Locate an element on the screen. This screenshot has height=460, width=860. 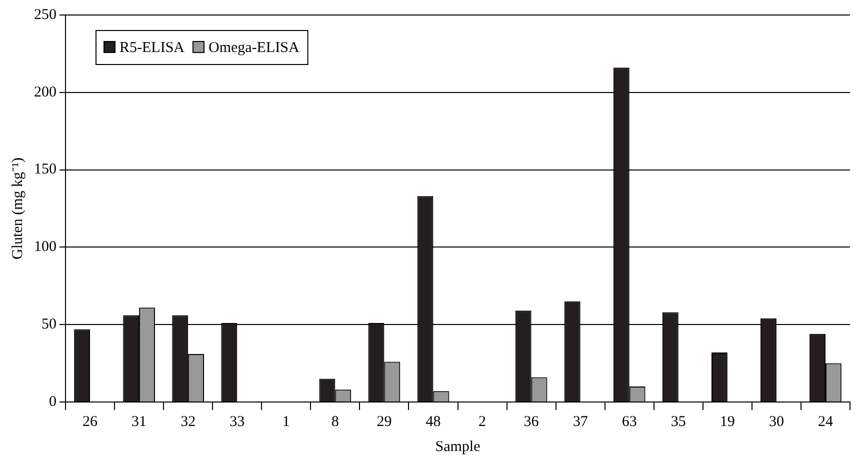
y-tick-label: 100 is located at coordinates (45, 247).